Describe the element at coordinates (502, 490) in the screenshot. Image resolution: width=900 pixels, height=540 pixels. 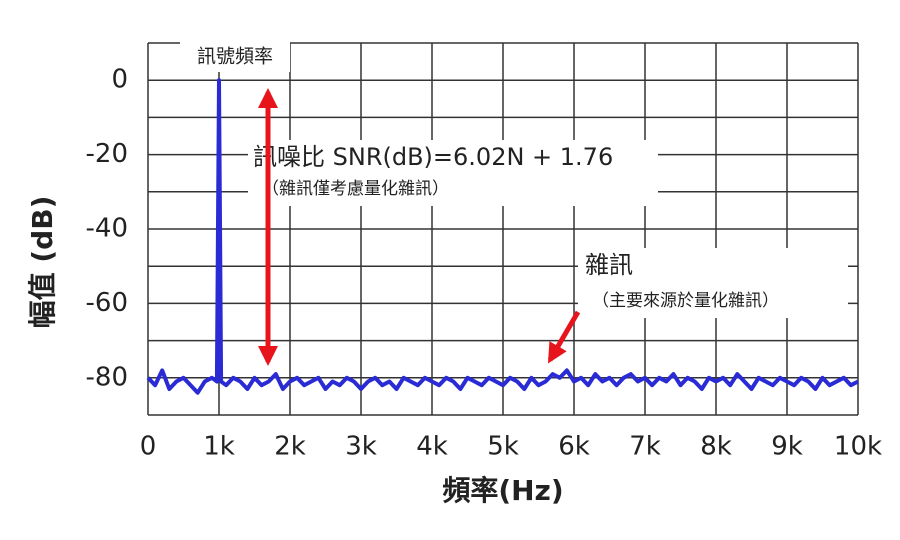
I see `x-axis-title: 頻率(Hz)` at that location.